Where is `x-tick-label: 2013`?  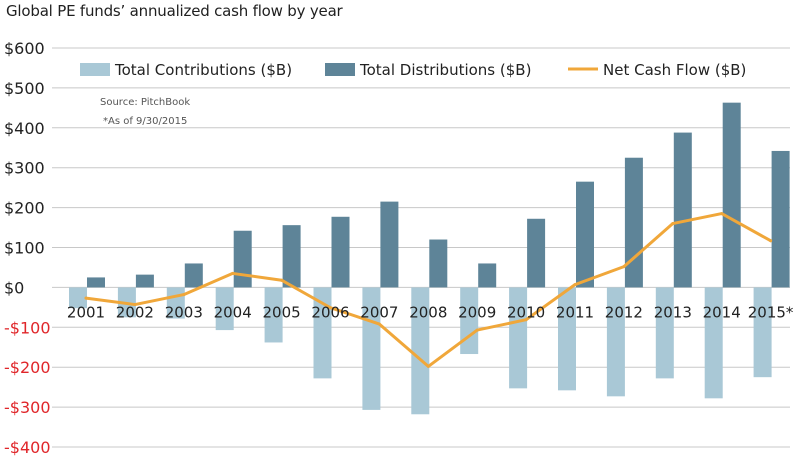
x-tick-label: 2013 is located at coordinates (673, 312).